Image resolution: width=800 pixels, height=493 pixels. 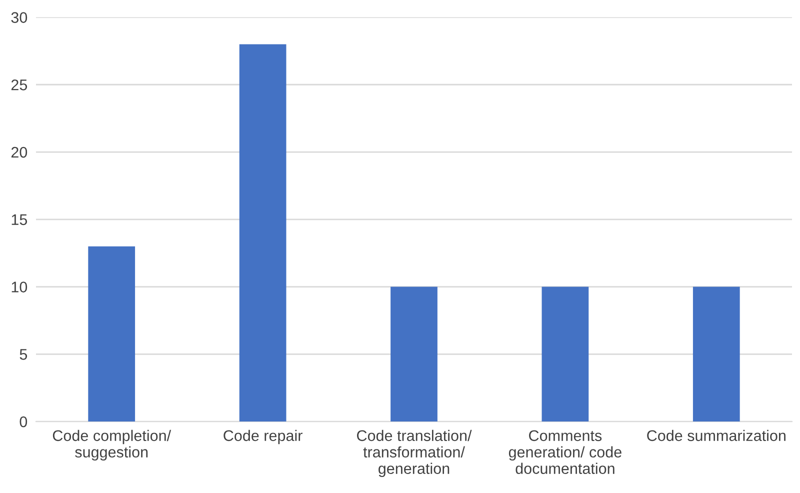 I want to click on x-tick-label: Code completion/ suggestion, so click(x=112, y=445).